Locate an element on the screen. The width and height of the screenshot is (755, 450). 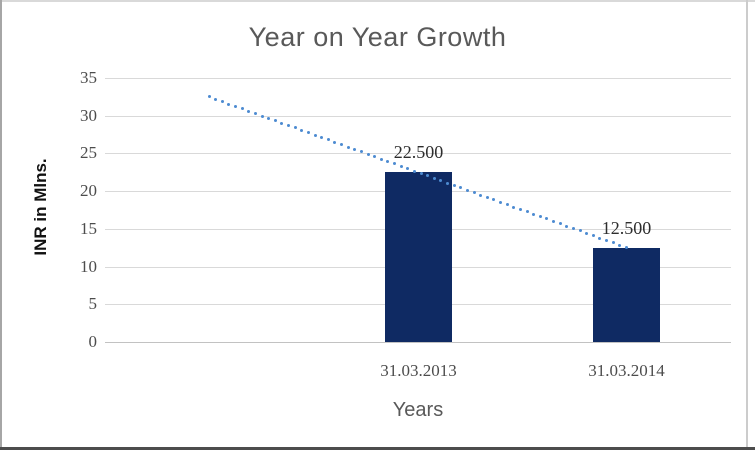
y-tick-label: 10 is located at coordinates (88, 266).